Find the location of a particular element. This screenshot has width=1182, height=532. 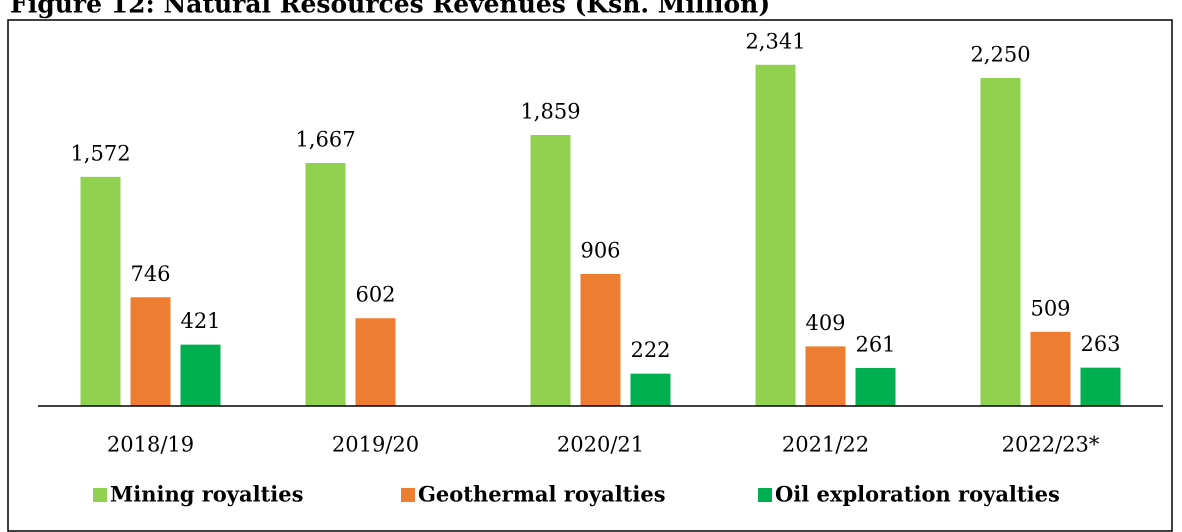

data-label: 261 is located at coordinates (875, 344).